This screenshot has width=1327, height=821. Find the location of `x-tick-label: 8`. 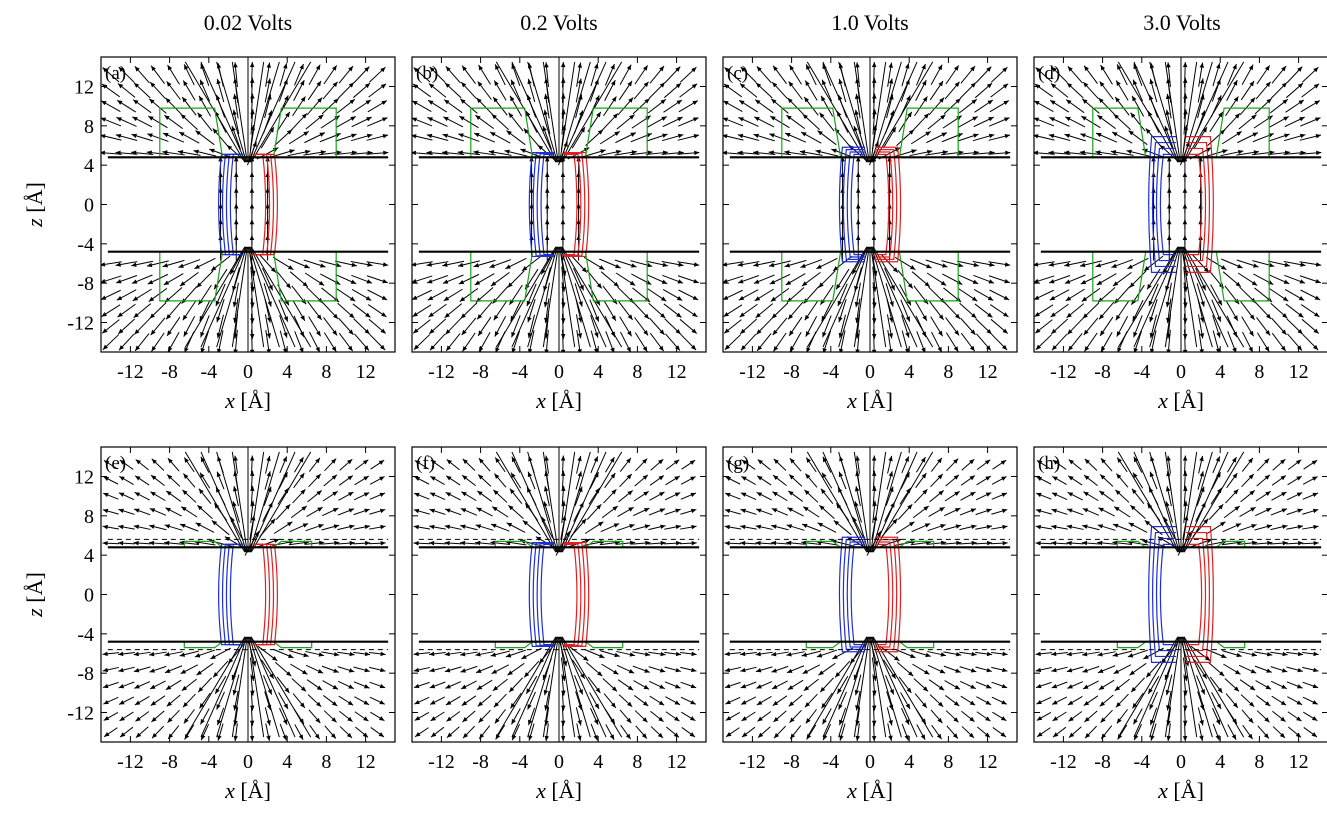

x-tick-label: 8 is located at coordinates (326, 762).